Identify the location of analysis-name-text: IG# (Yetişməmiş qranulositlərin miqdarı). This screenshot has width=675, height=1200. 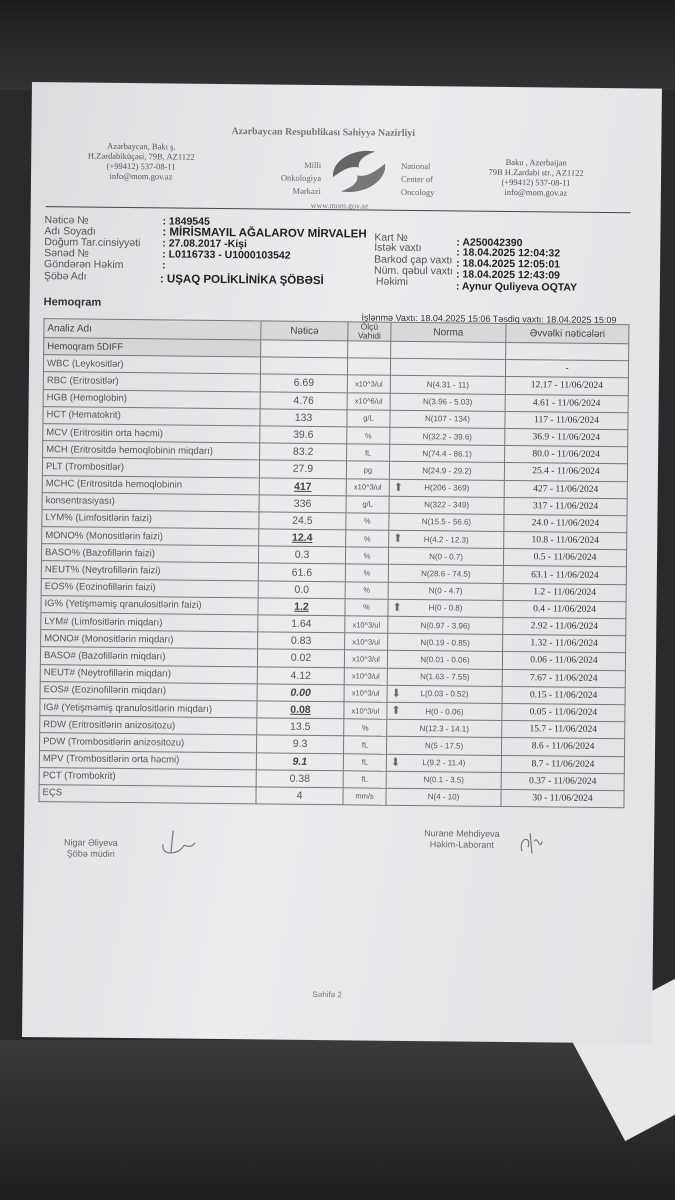
(128, 708).